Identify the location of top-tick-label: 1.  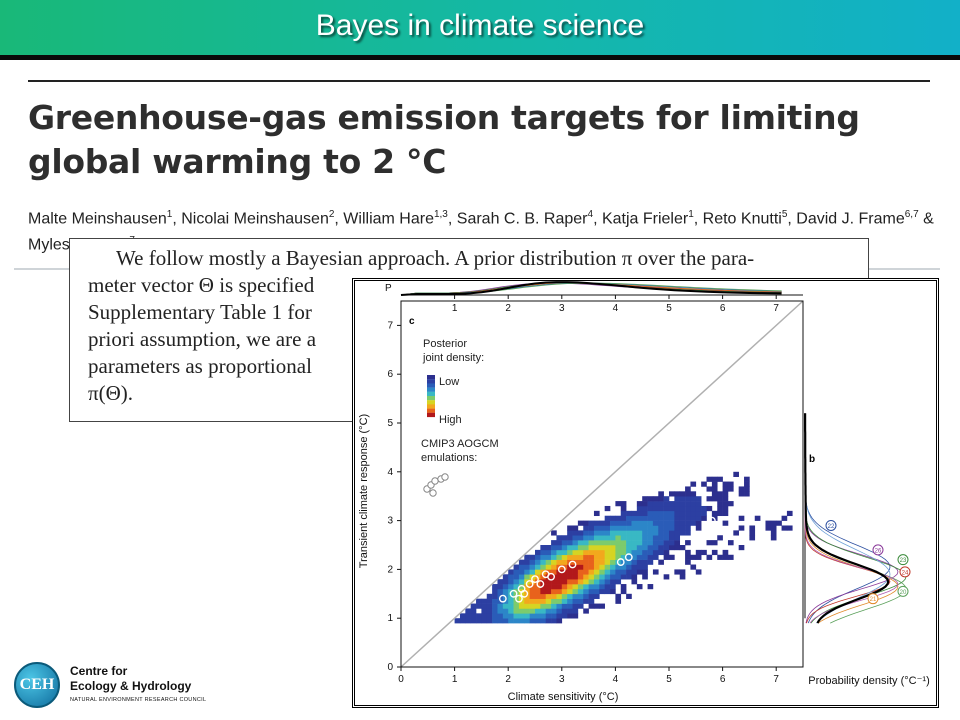
(455, 308).